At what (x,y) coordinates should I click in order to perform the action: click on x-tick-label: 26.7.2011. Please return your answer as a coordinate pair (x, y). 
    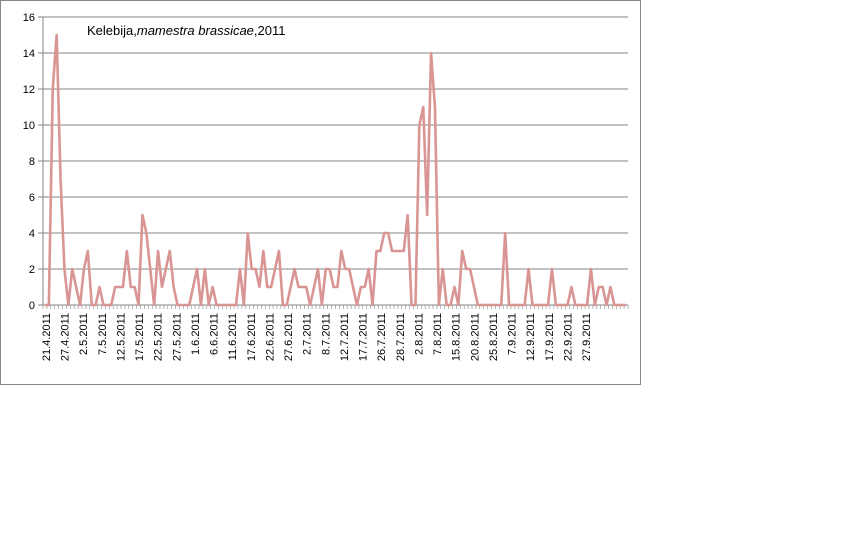
    Looking at the image, I should click on (382, 337).